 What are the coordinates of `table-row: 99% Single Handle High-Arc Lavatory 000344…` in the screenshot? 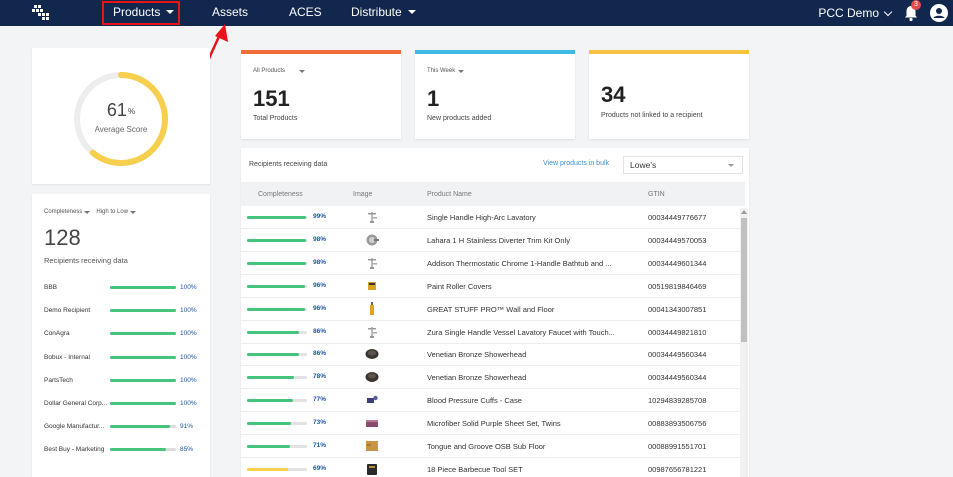 It's located at (491, 217).